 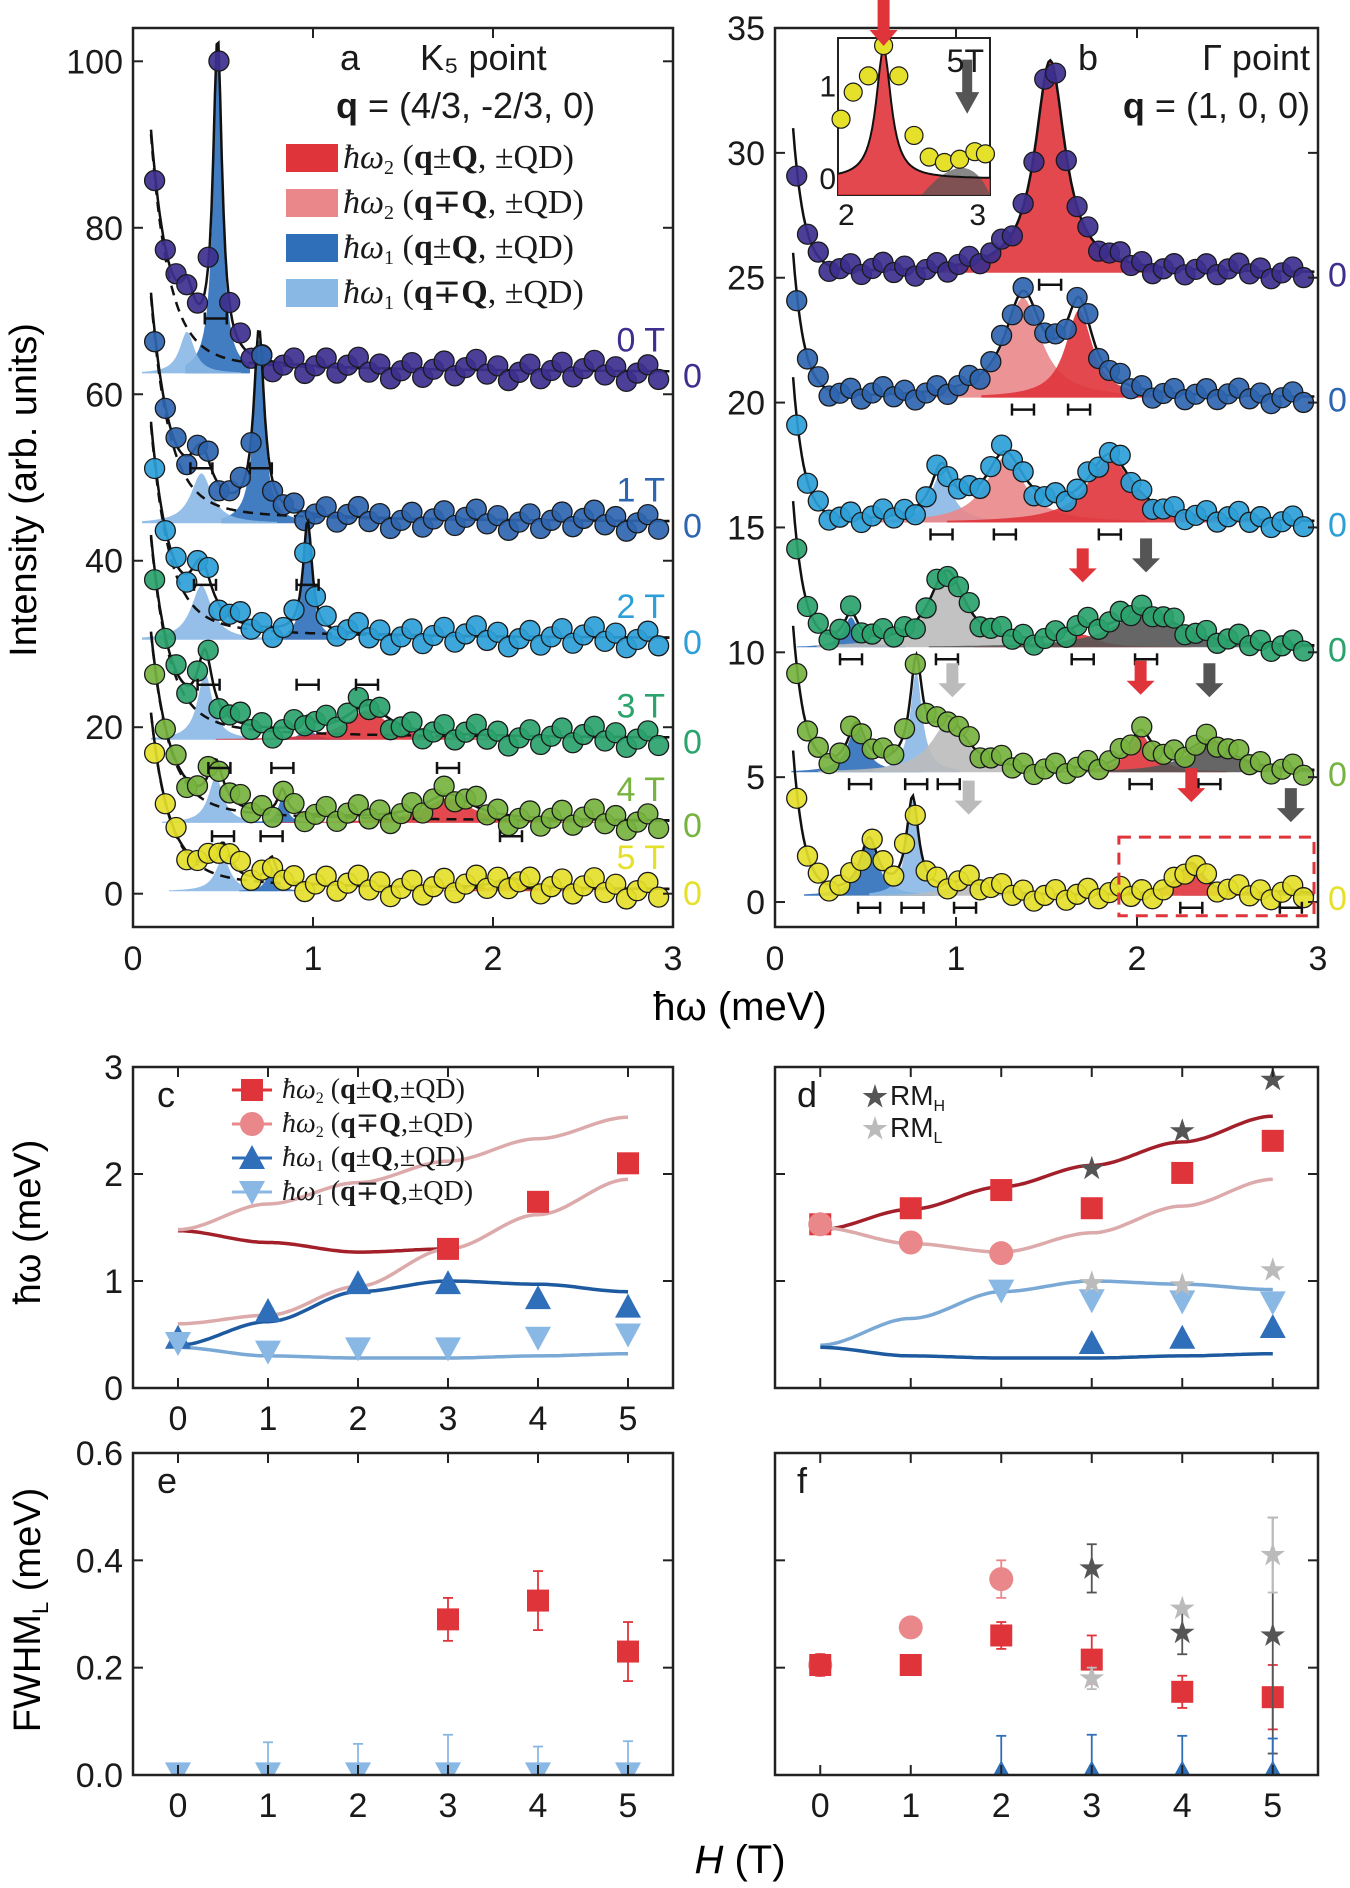 I want to click on trace-4-field-label: 4 T, so click(x=640, y=790).